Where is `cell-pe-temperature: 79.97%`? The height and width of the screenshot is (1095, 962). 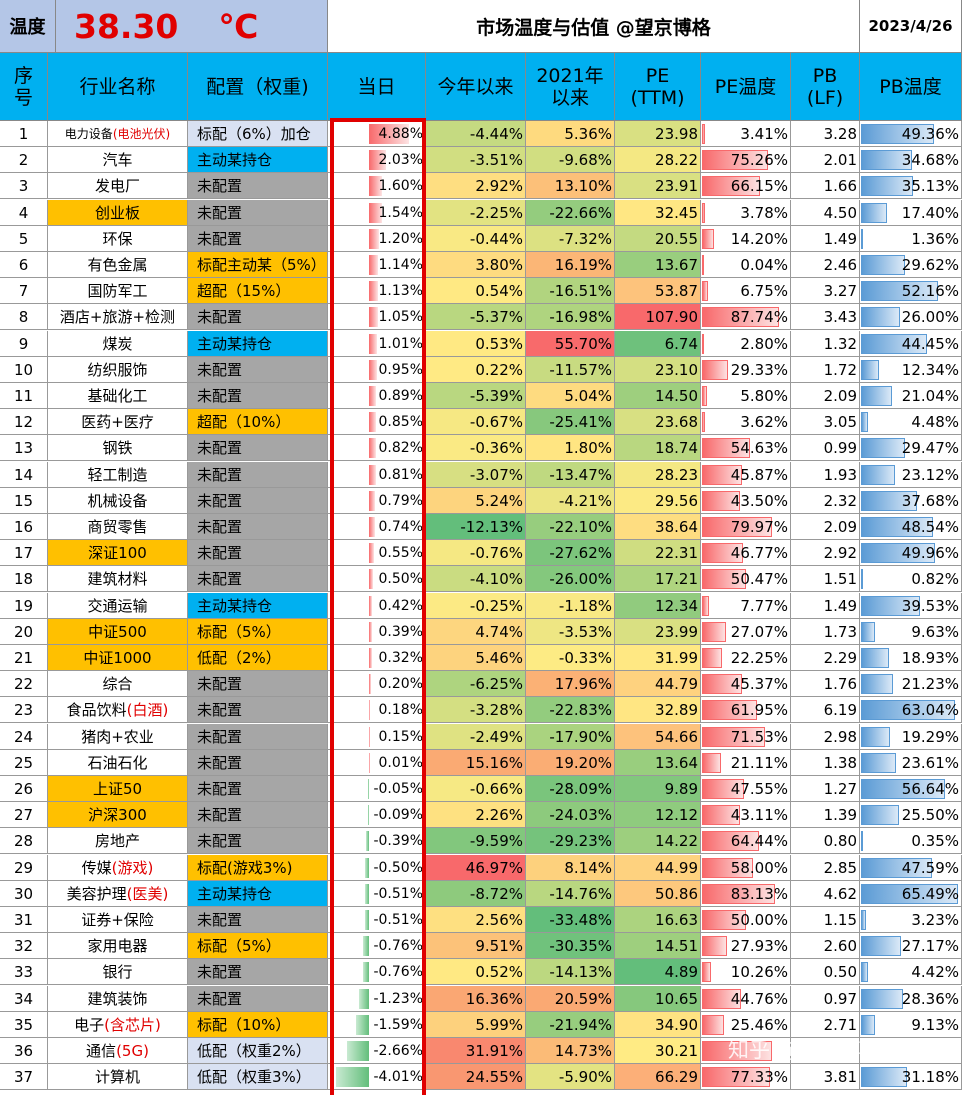 cell-pe-temperature: 79.97% is located at coordinates (746, 527).